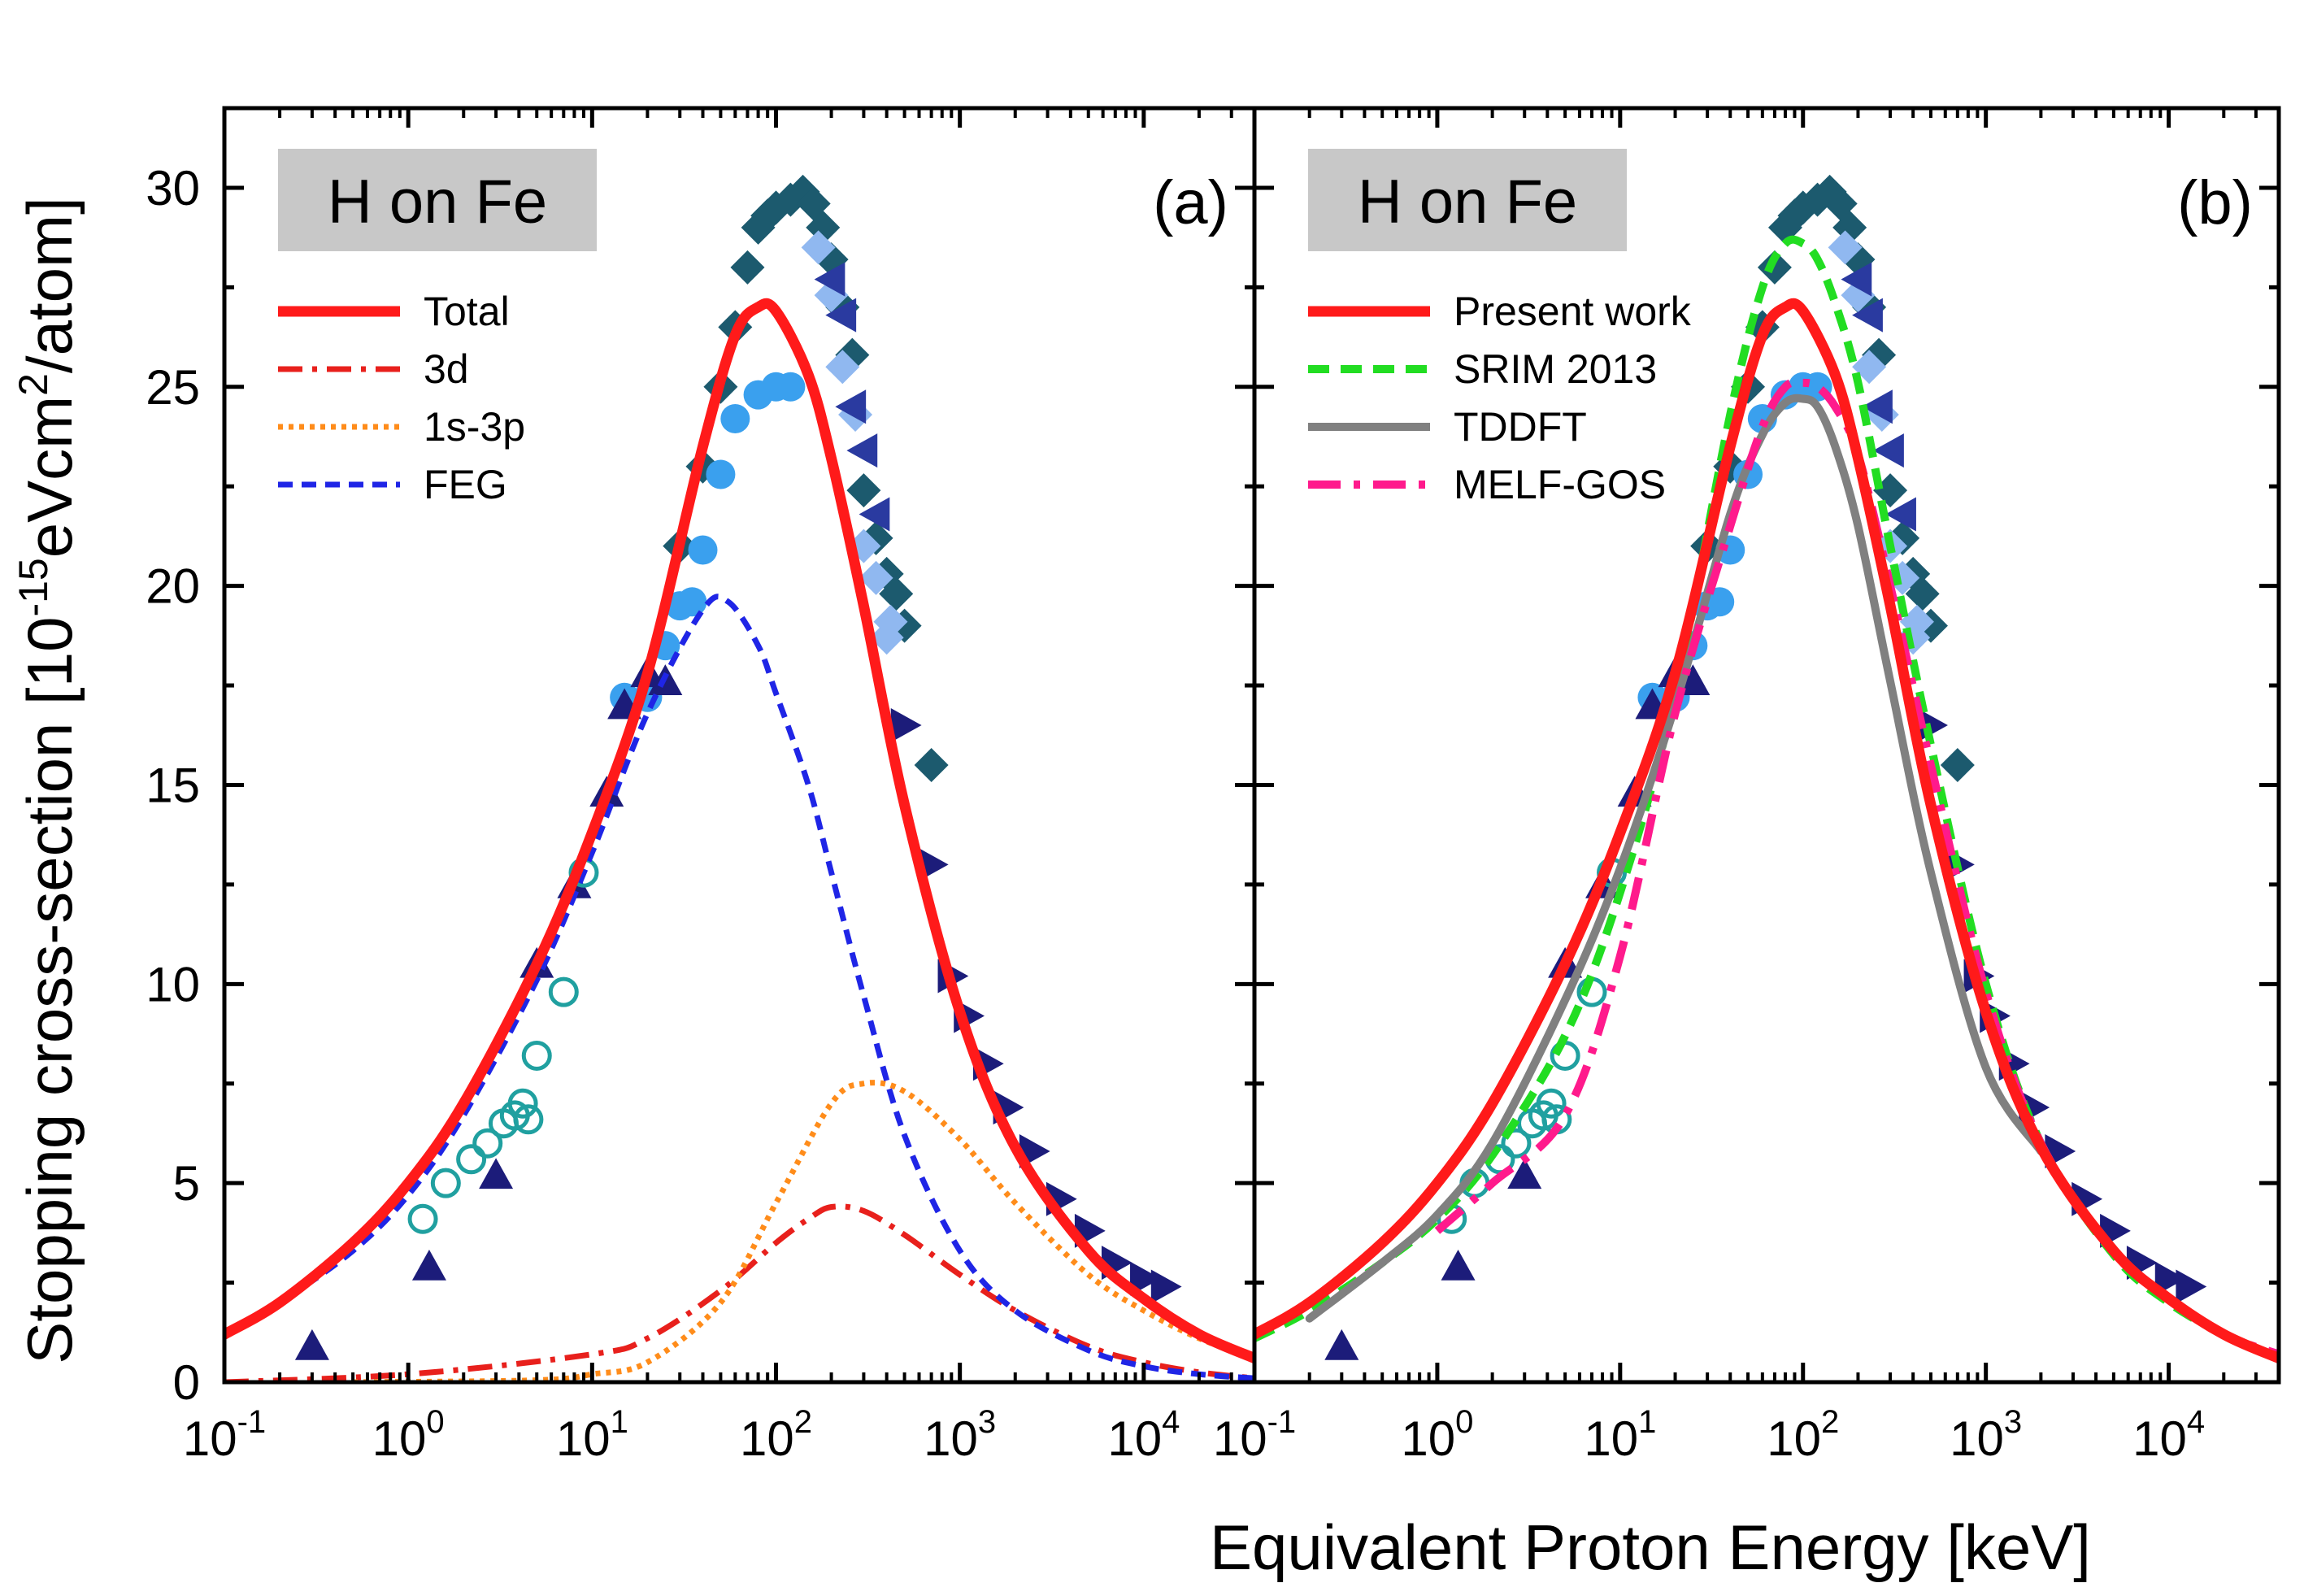  I want to click on panel-b-data-point-circle-open, so click(1552, 1103).